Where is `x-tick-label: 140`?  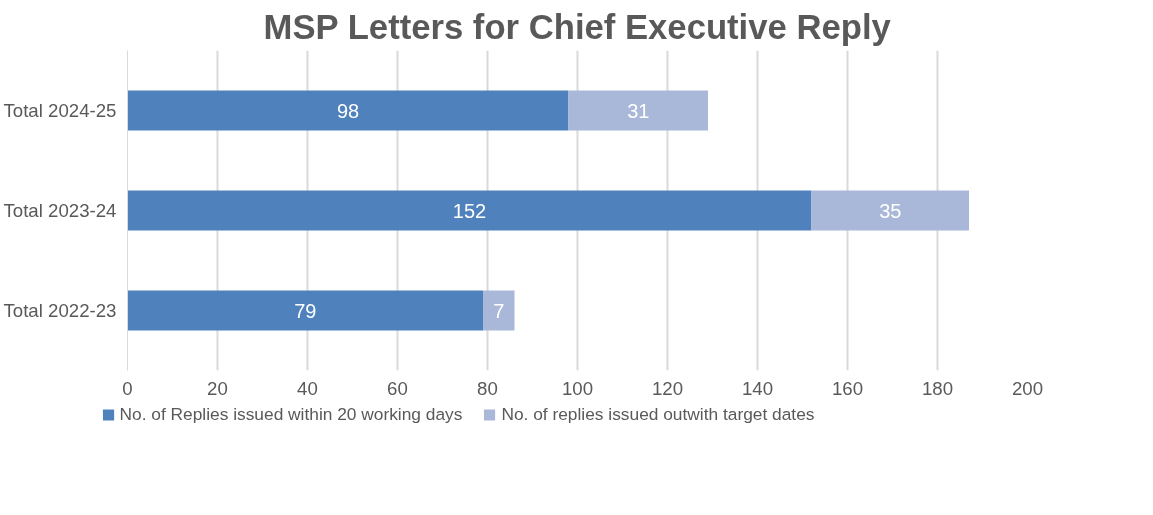
x-tick-label: 140 is located at coordinates (757, 388).